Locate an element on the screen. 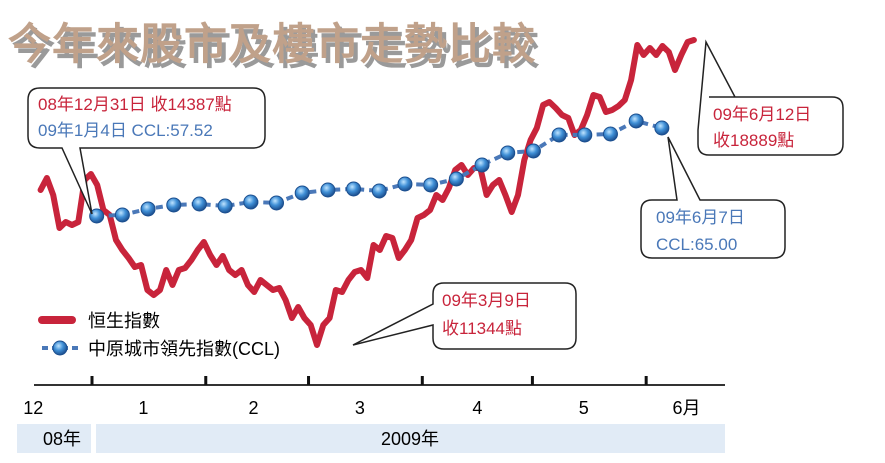 This screenshot has height=463, width=885. year-band-2008 is located at coordinates (54, 438).